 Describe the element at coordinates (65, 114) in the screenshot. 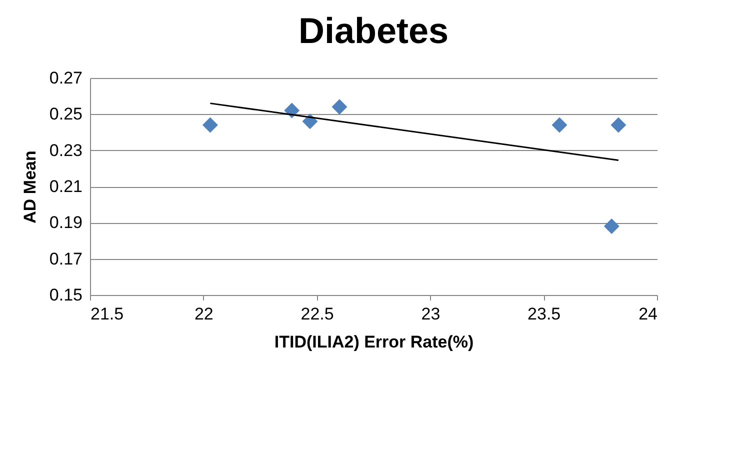

I see `y-tick-label: 0.25` at that location.